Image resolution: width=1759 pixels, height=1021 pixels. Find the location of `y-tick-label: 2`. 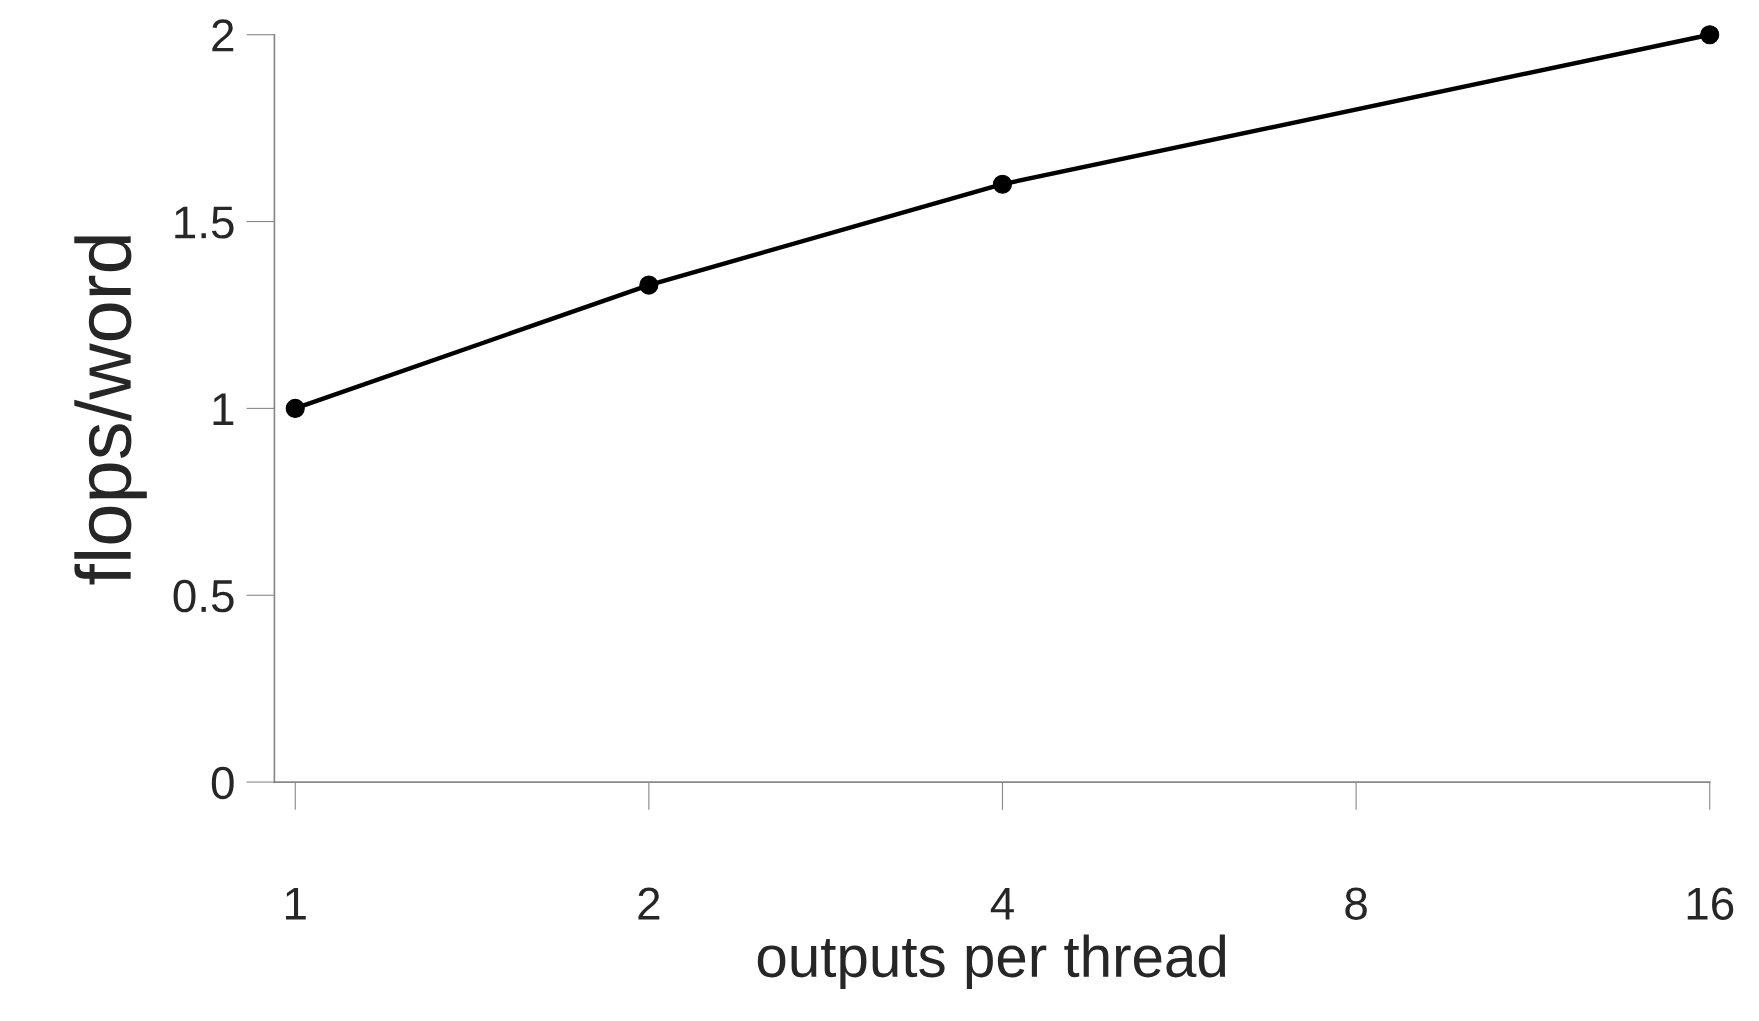

y-tick-label: 2 is located at coordinates (223, 35).